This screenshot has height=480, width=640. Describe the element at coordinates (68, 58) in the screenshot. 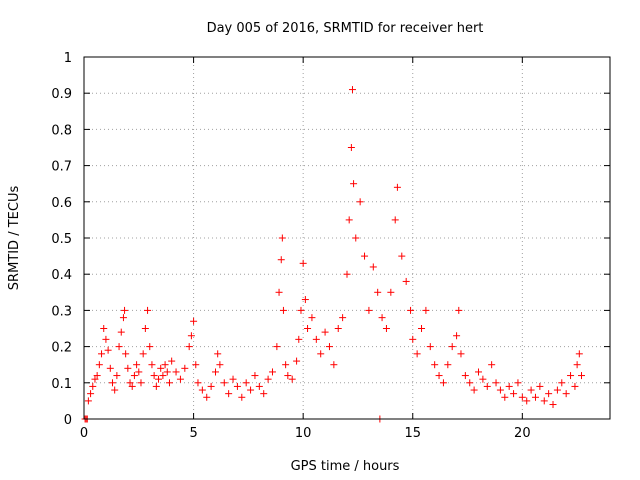

I see `y-tick-label-10: 1` at that location.